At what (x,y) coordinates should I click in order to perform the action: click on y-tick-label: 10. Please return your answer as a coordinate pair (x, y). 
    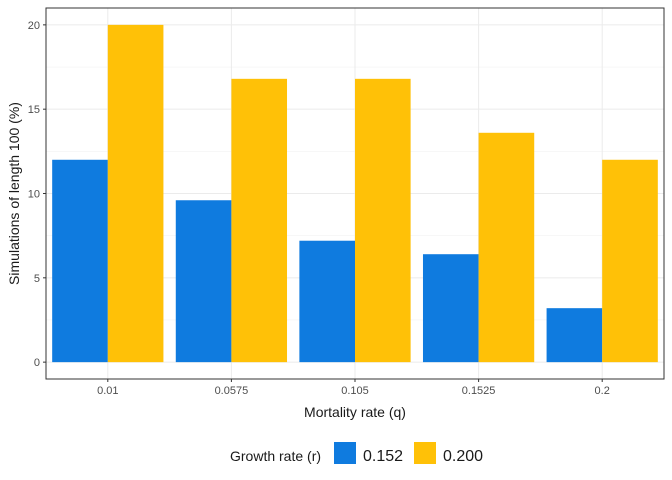
    Looking at the image, I should click on (34, 195).